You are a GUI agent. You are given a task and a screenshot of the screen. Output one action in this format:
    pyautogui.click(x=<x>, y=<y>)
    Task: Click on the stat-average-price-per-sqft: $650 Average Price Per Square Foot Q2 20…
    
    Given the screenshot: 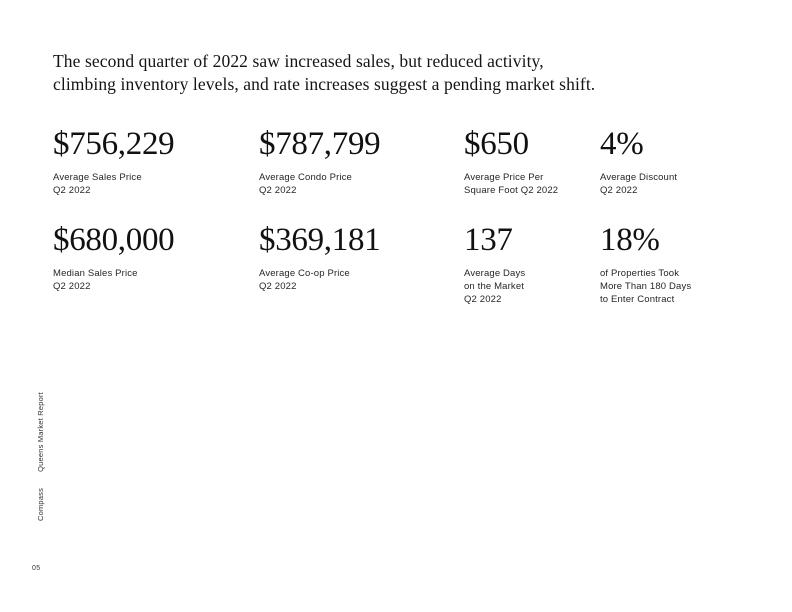 What is the action you would take?
    pyautogui.click(x=532, y=162)
    